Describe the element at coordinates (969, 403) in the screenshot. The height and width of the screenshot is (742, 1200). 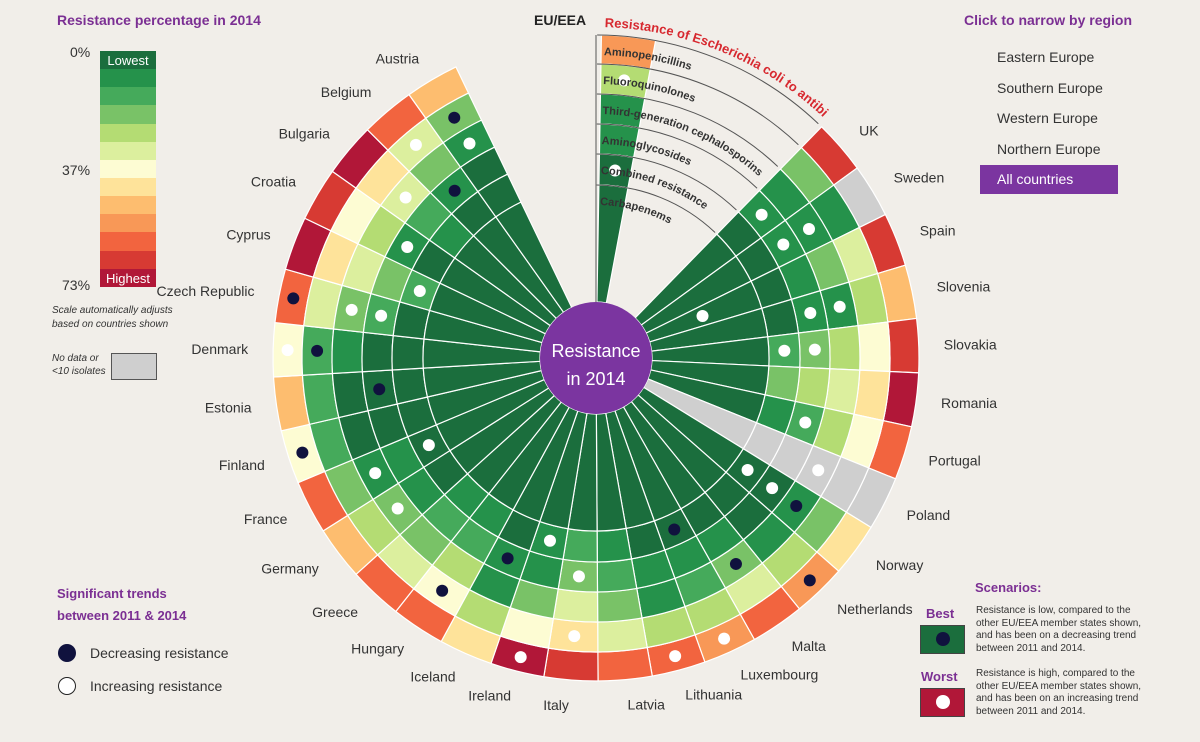
I see `country-label-romania: Romania` at that location.